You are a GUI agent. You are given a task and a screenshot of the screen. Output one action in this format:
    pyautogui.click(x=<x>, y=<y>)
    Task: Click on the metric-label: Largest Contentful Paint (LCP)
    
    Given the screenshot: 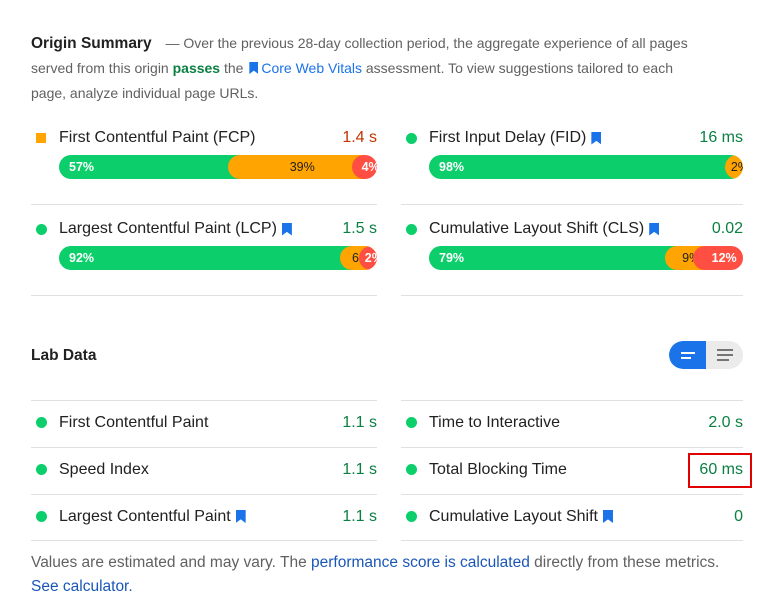 What is the action you would take?
    pyautogui.click(x=168, y=228)
    